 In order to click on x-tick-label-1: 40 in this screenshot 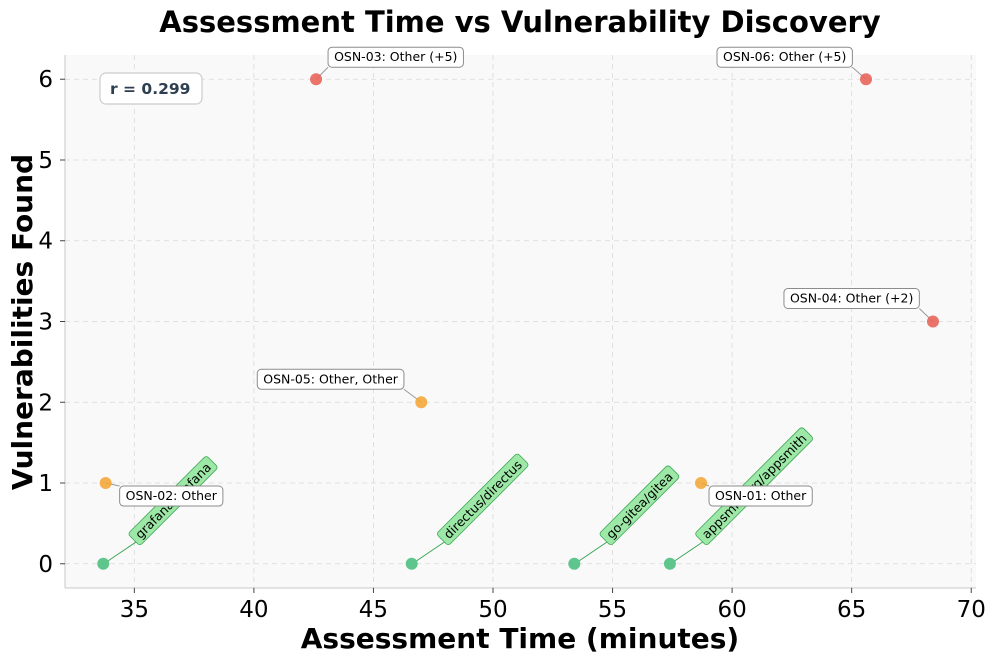, I will do `click(253, 610)`.